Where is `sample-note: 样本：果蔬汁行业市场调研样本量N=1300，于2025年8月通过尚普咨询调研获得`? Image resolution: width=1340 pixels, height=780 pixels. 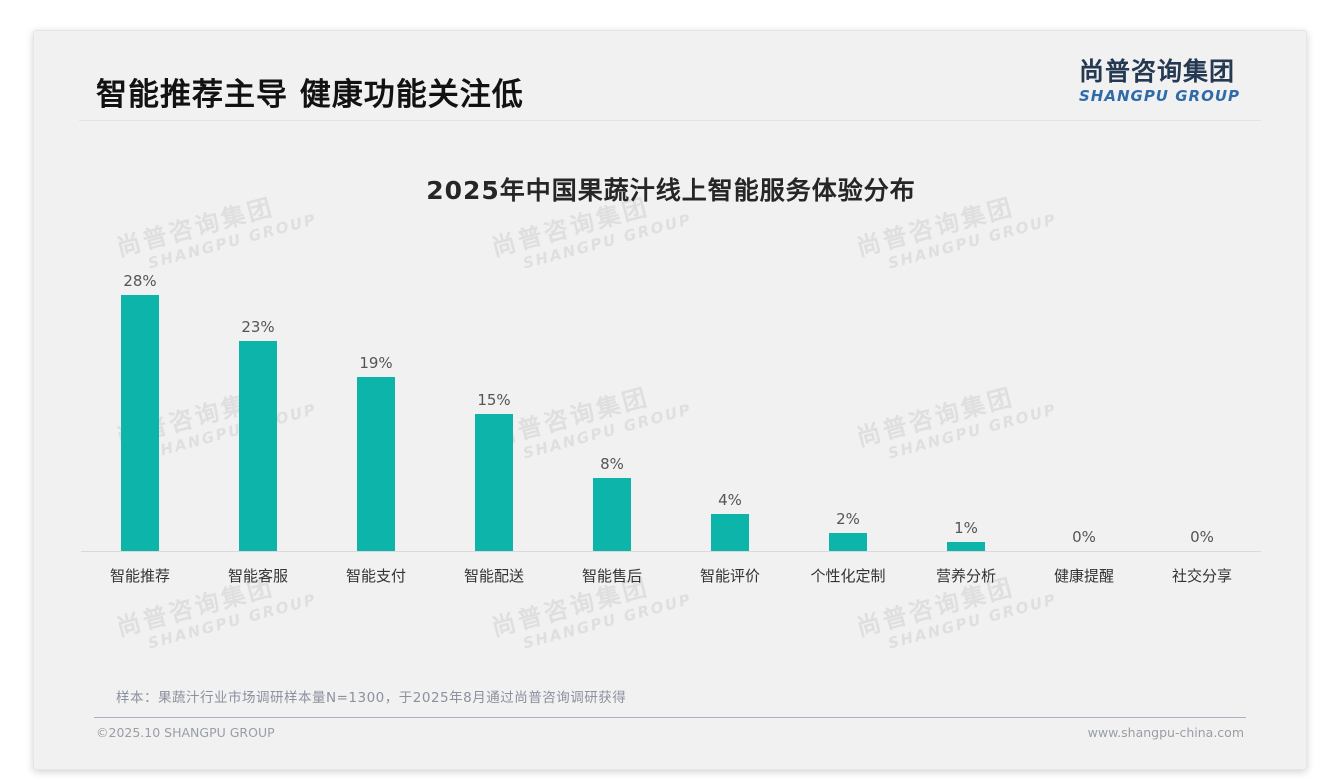 sample-note: 样本：果蔬汁行业市场调研样本量N=1300，于2025年8月通过尚普咨询调研获得 is located at coordinates (371, 698).